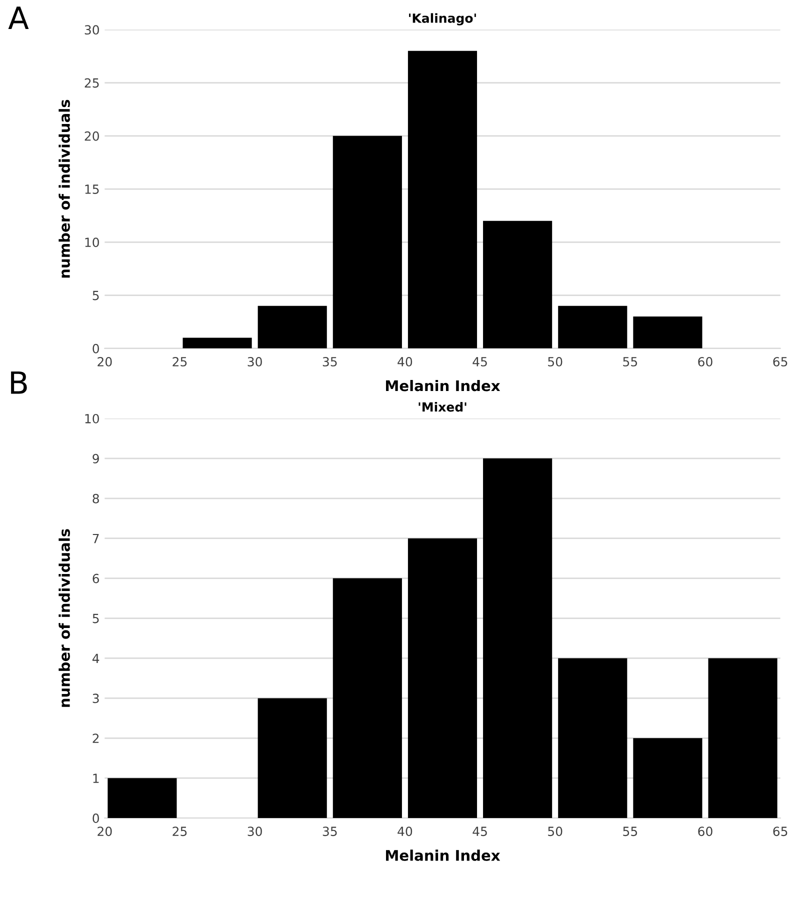 This screenshot has width=793, height=898. What do you see at coordinates (91, 136) in the screenshot?
I see `y-tick-label: 20` at bounding box center [91, 136].